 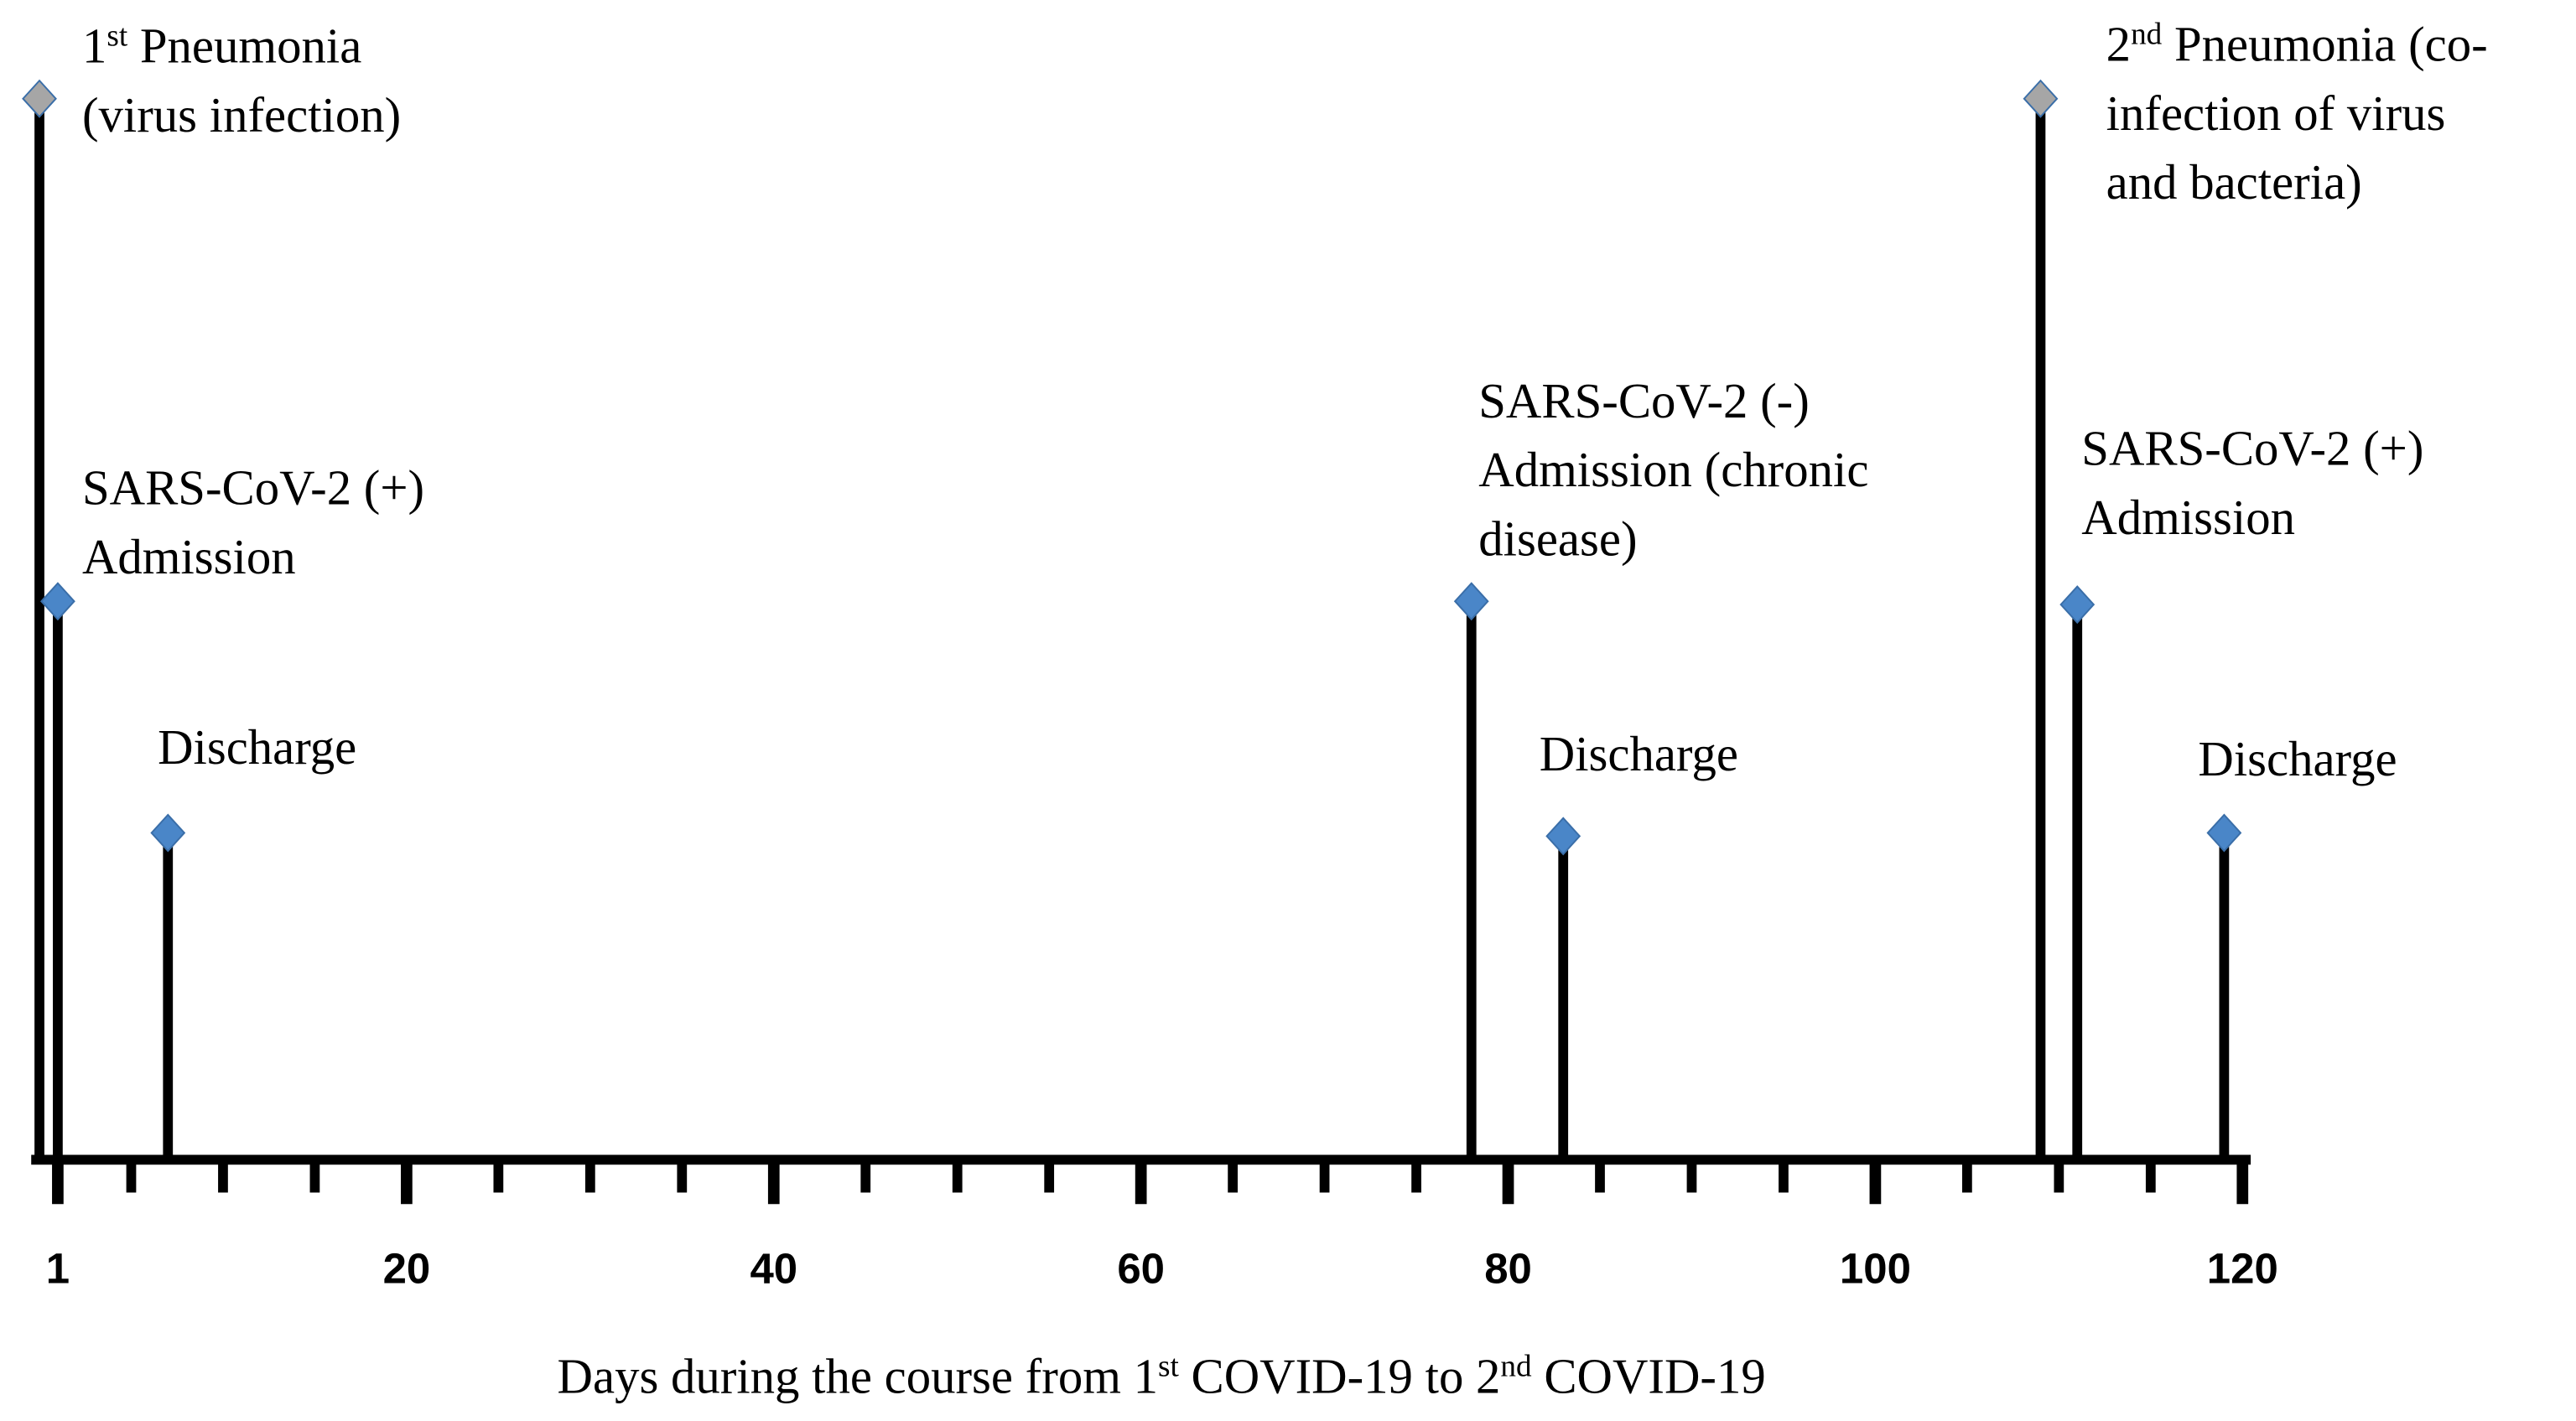 What do you see at coordinates (1508, 1268) in the screenshot?
I see `x-tick-label: 80` at bounding box center [1508, 1268].